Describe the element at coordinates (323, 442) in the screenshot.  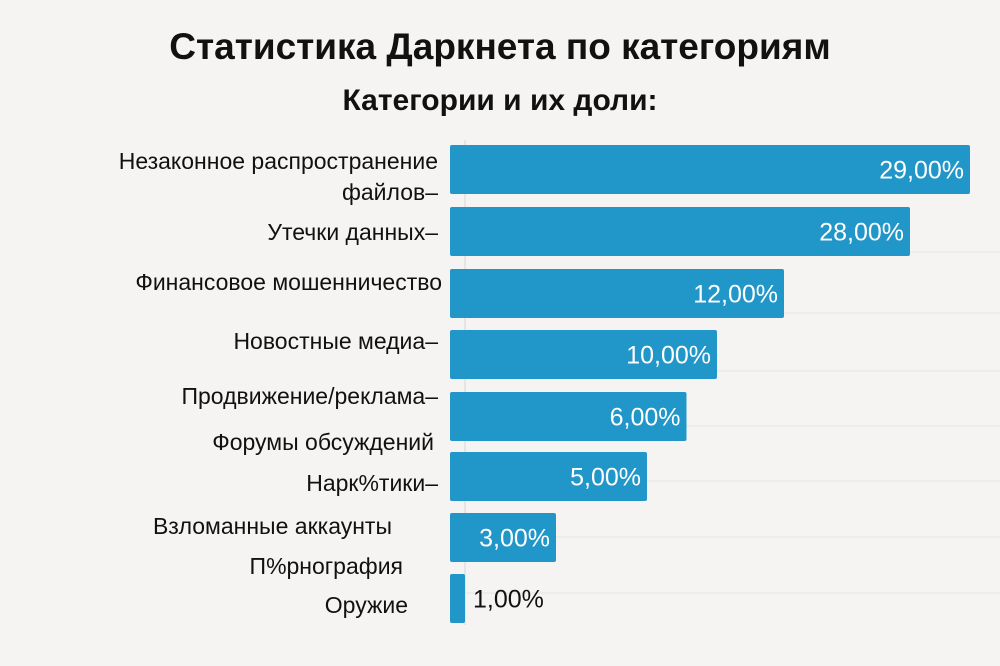
I see `category-label: Форумы обсуждений` at that location.